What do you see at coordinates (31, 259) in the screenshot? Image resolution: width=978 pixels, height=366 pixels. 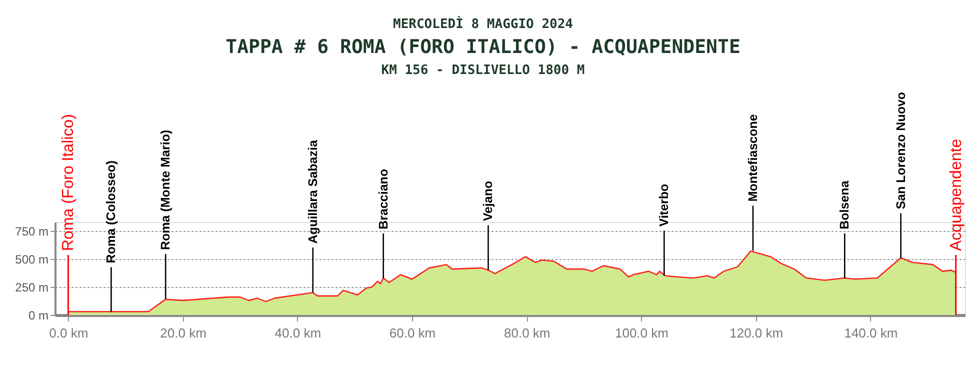 I see `y-tick-label: 500 m` at bounding box center [31, 259].